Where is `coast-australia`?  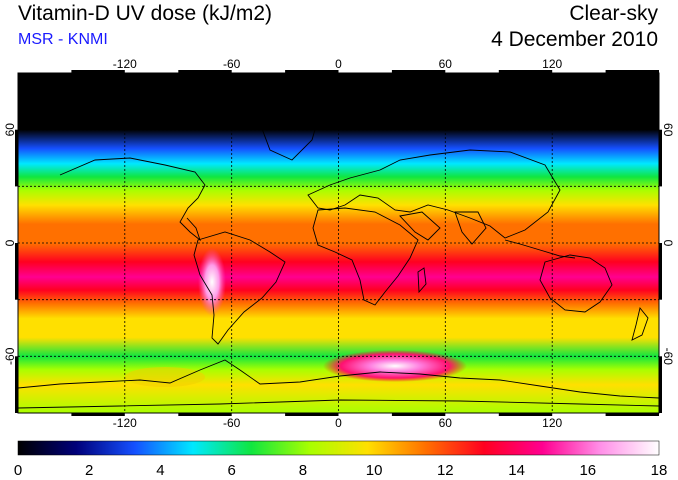
coast-australia is located at coordinates (576, 283).